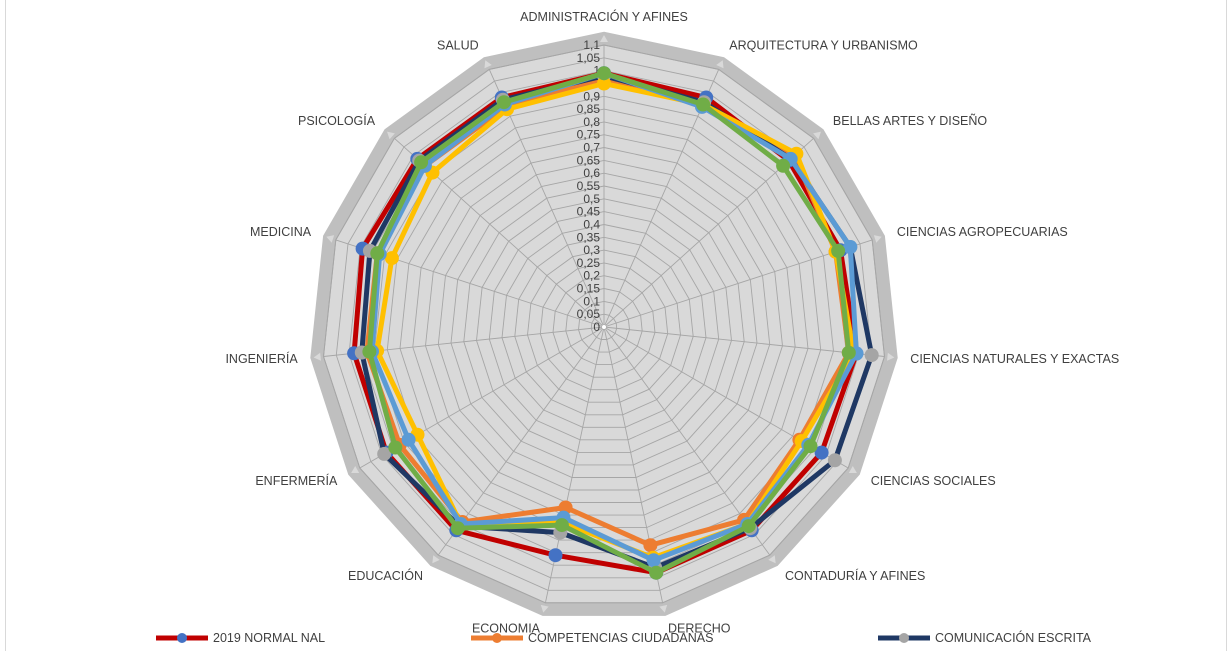 This screenshot has height=656, width=1230. Describe the element at coordinates (591, 96) in the screenshot. I see `radial-tick-label: 0,9` at that location.